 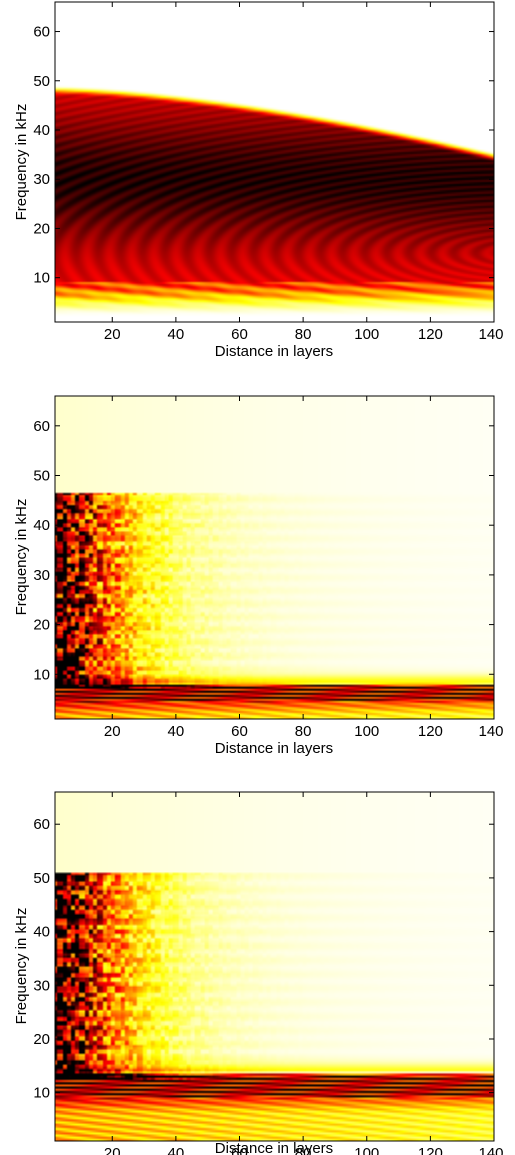 I want to click on y-axis-label-2: Frequency in kHz, so click(x=21, y=557).